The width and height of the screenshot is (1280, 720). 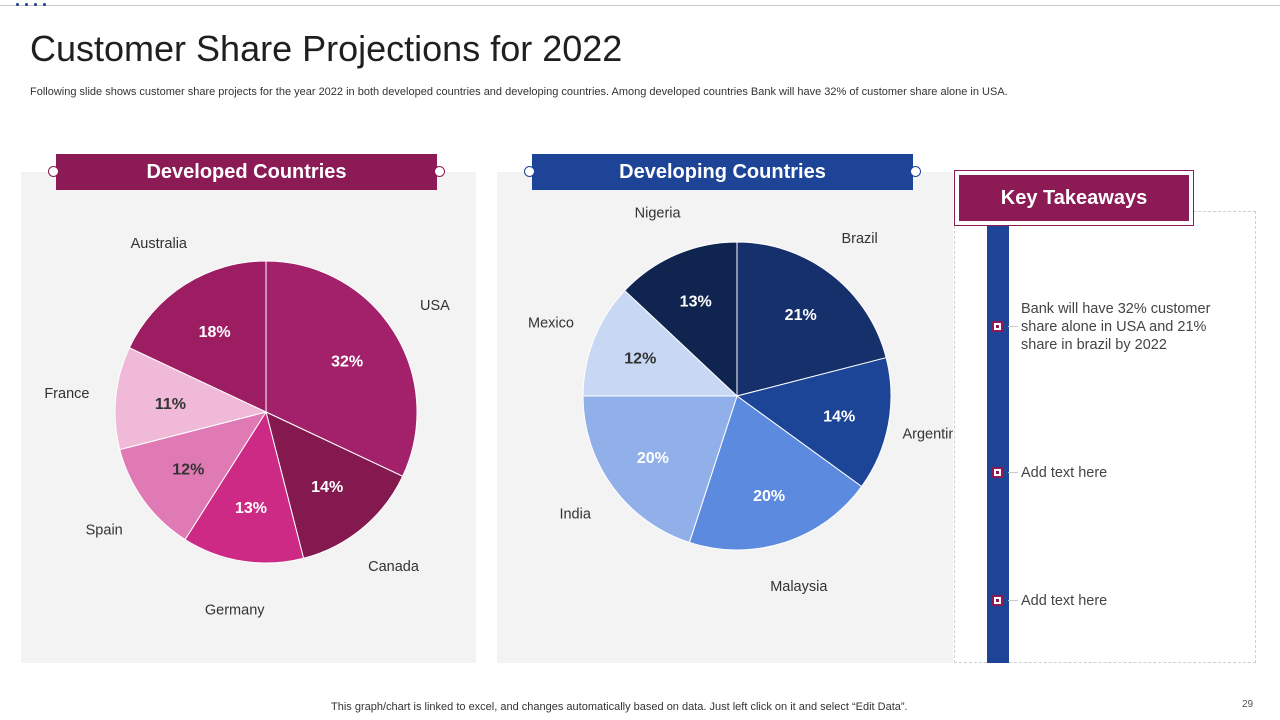 I want to click on developed-header: Developed Countries, so click(x=246, y=172).